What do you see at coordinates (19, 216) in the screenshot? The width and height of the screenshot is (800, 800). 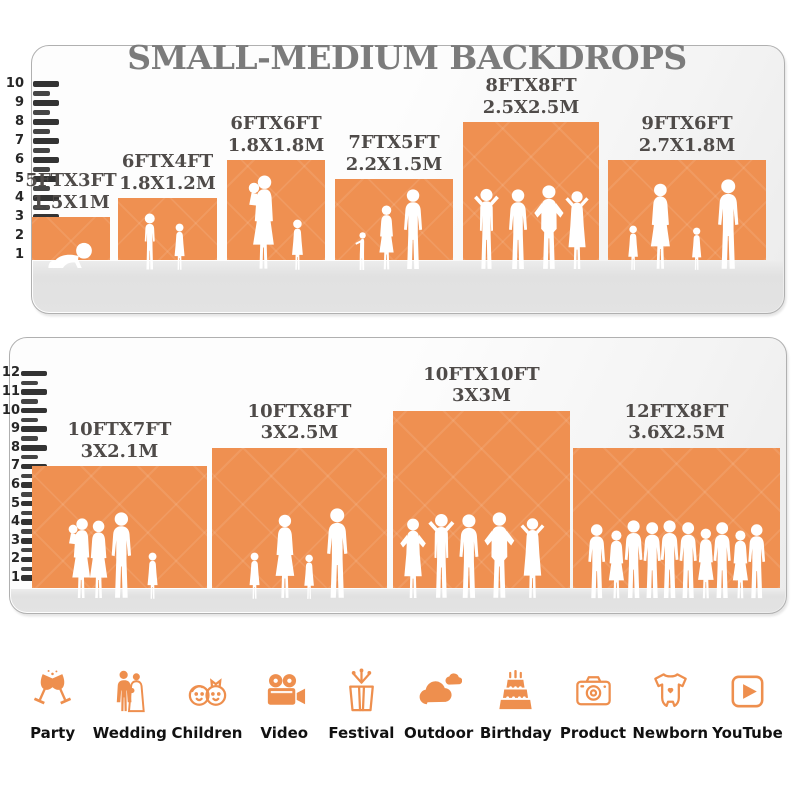 I see `ruler-number: 3` at bounding box center [19, 216].